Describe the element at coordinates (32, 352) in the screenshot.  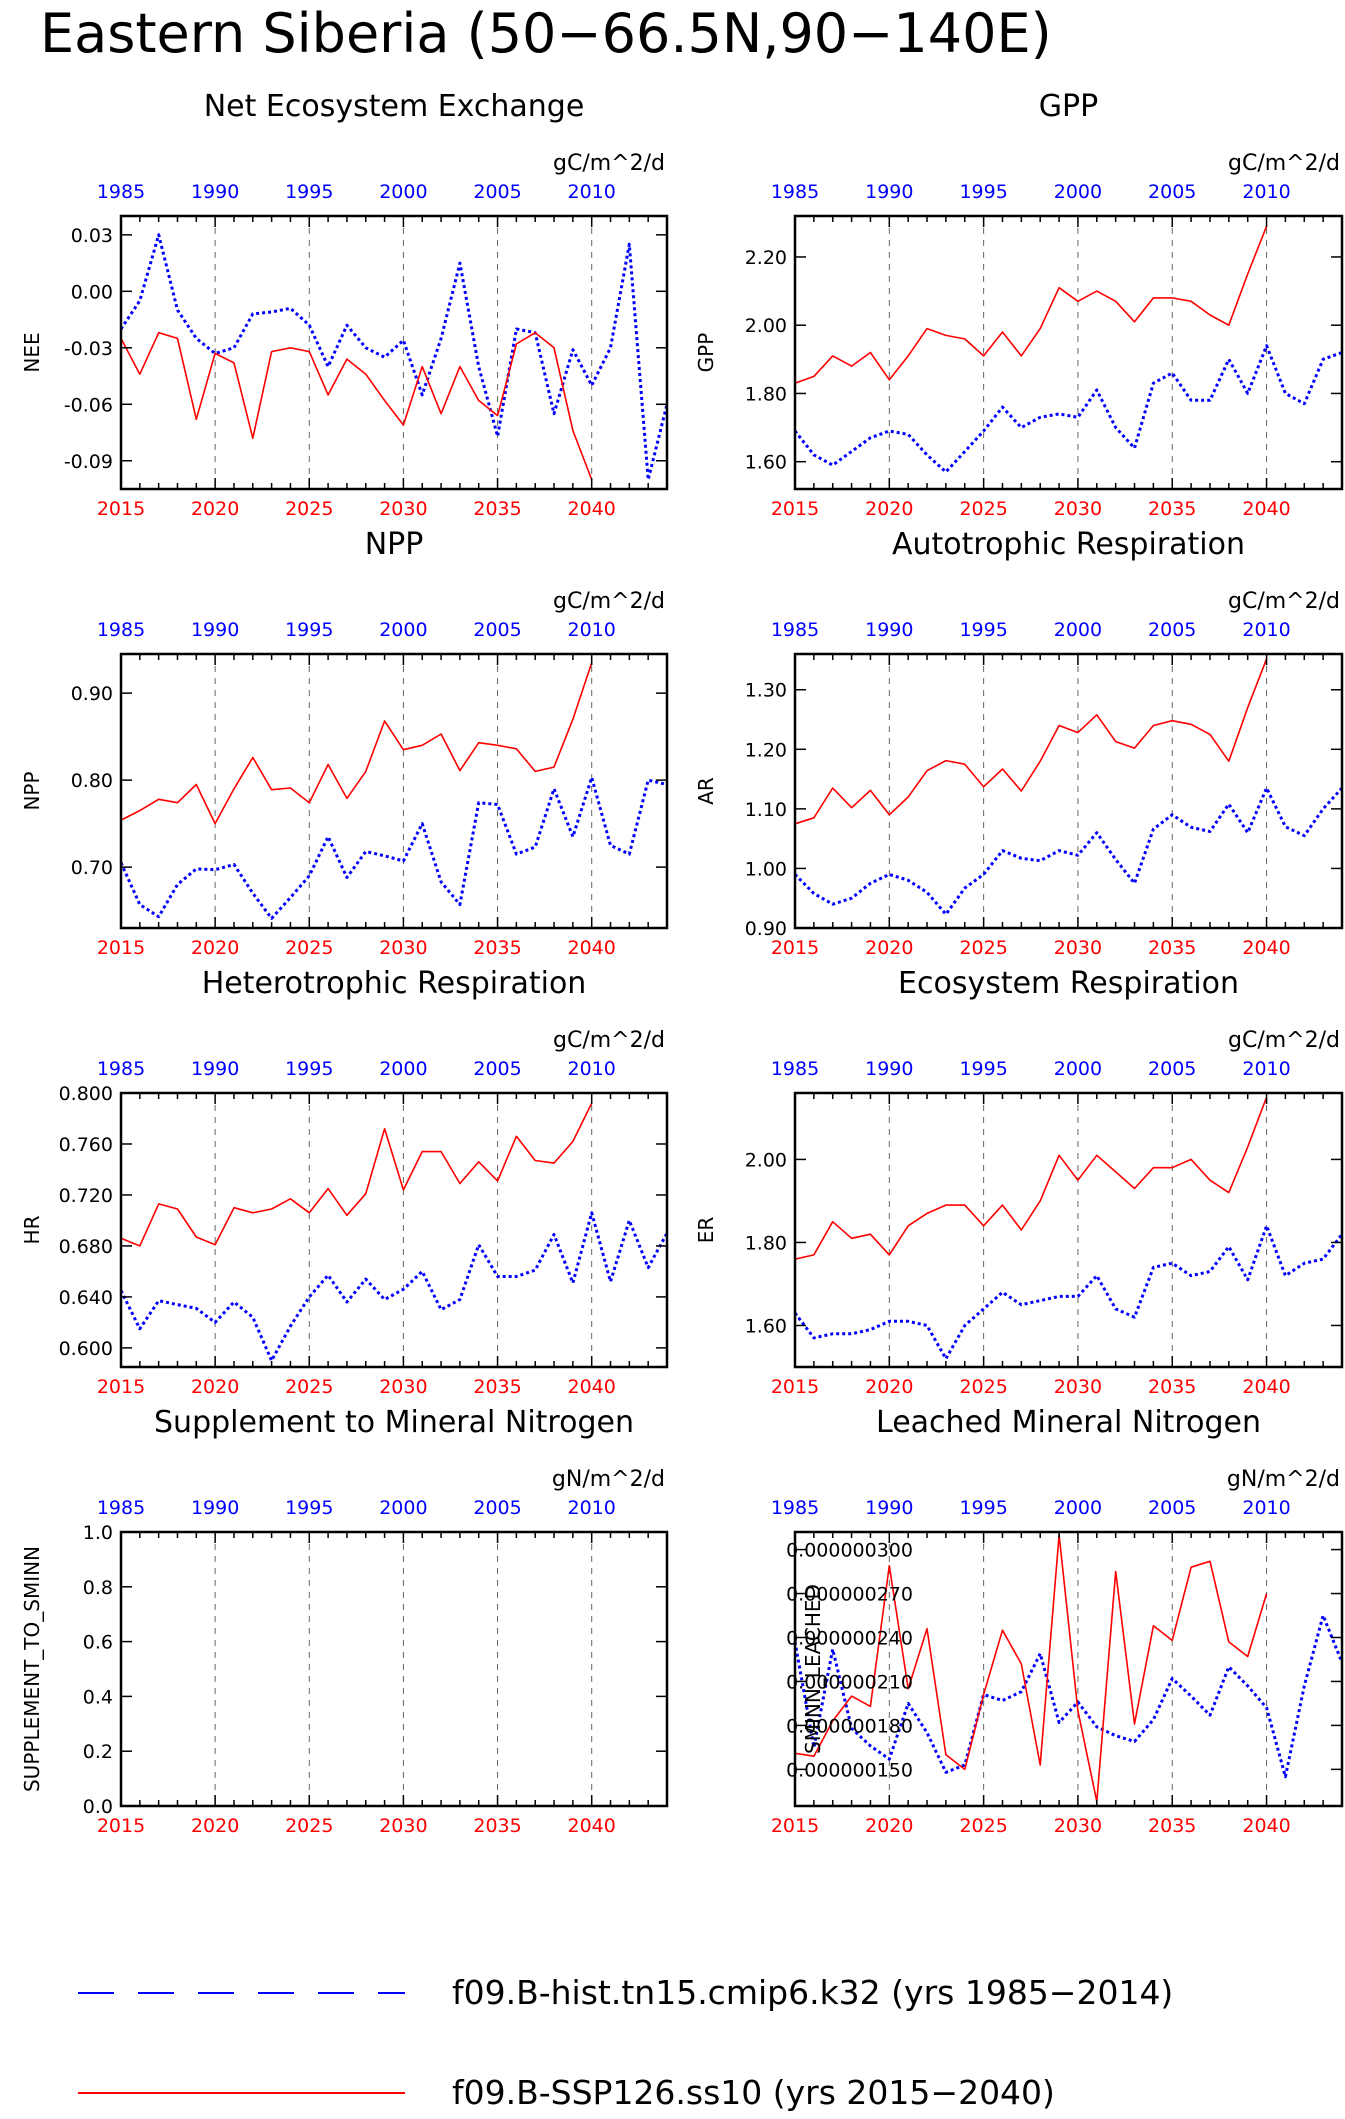
I see `y-axis-label: NEE` at that location.